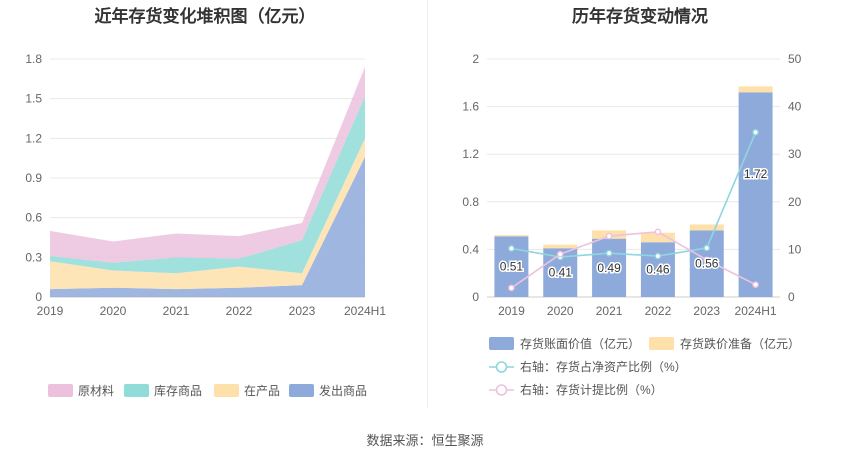 This screenshot has height=459, width=850. What do you see at coordinates (38, 297) in the screenshot?
I see `left-y-tick-label: 0` at bounding box center [38, 297].